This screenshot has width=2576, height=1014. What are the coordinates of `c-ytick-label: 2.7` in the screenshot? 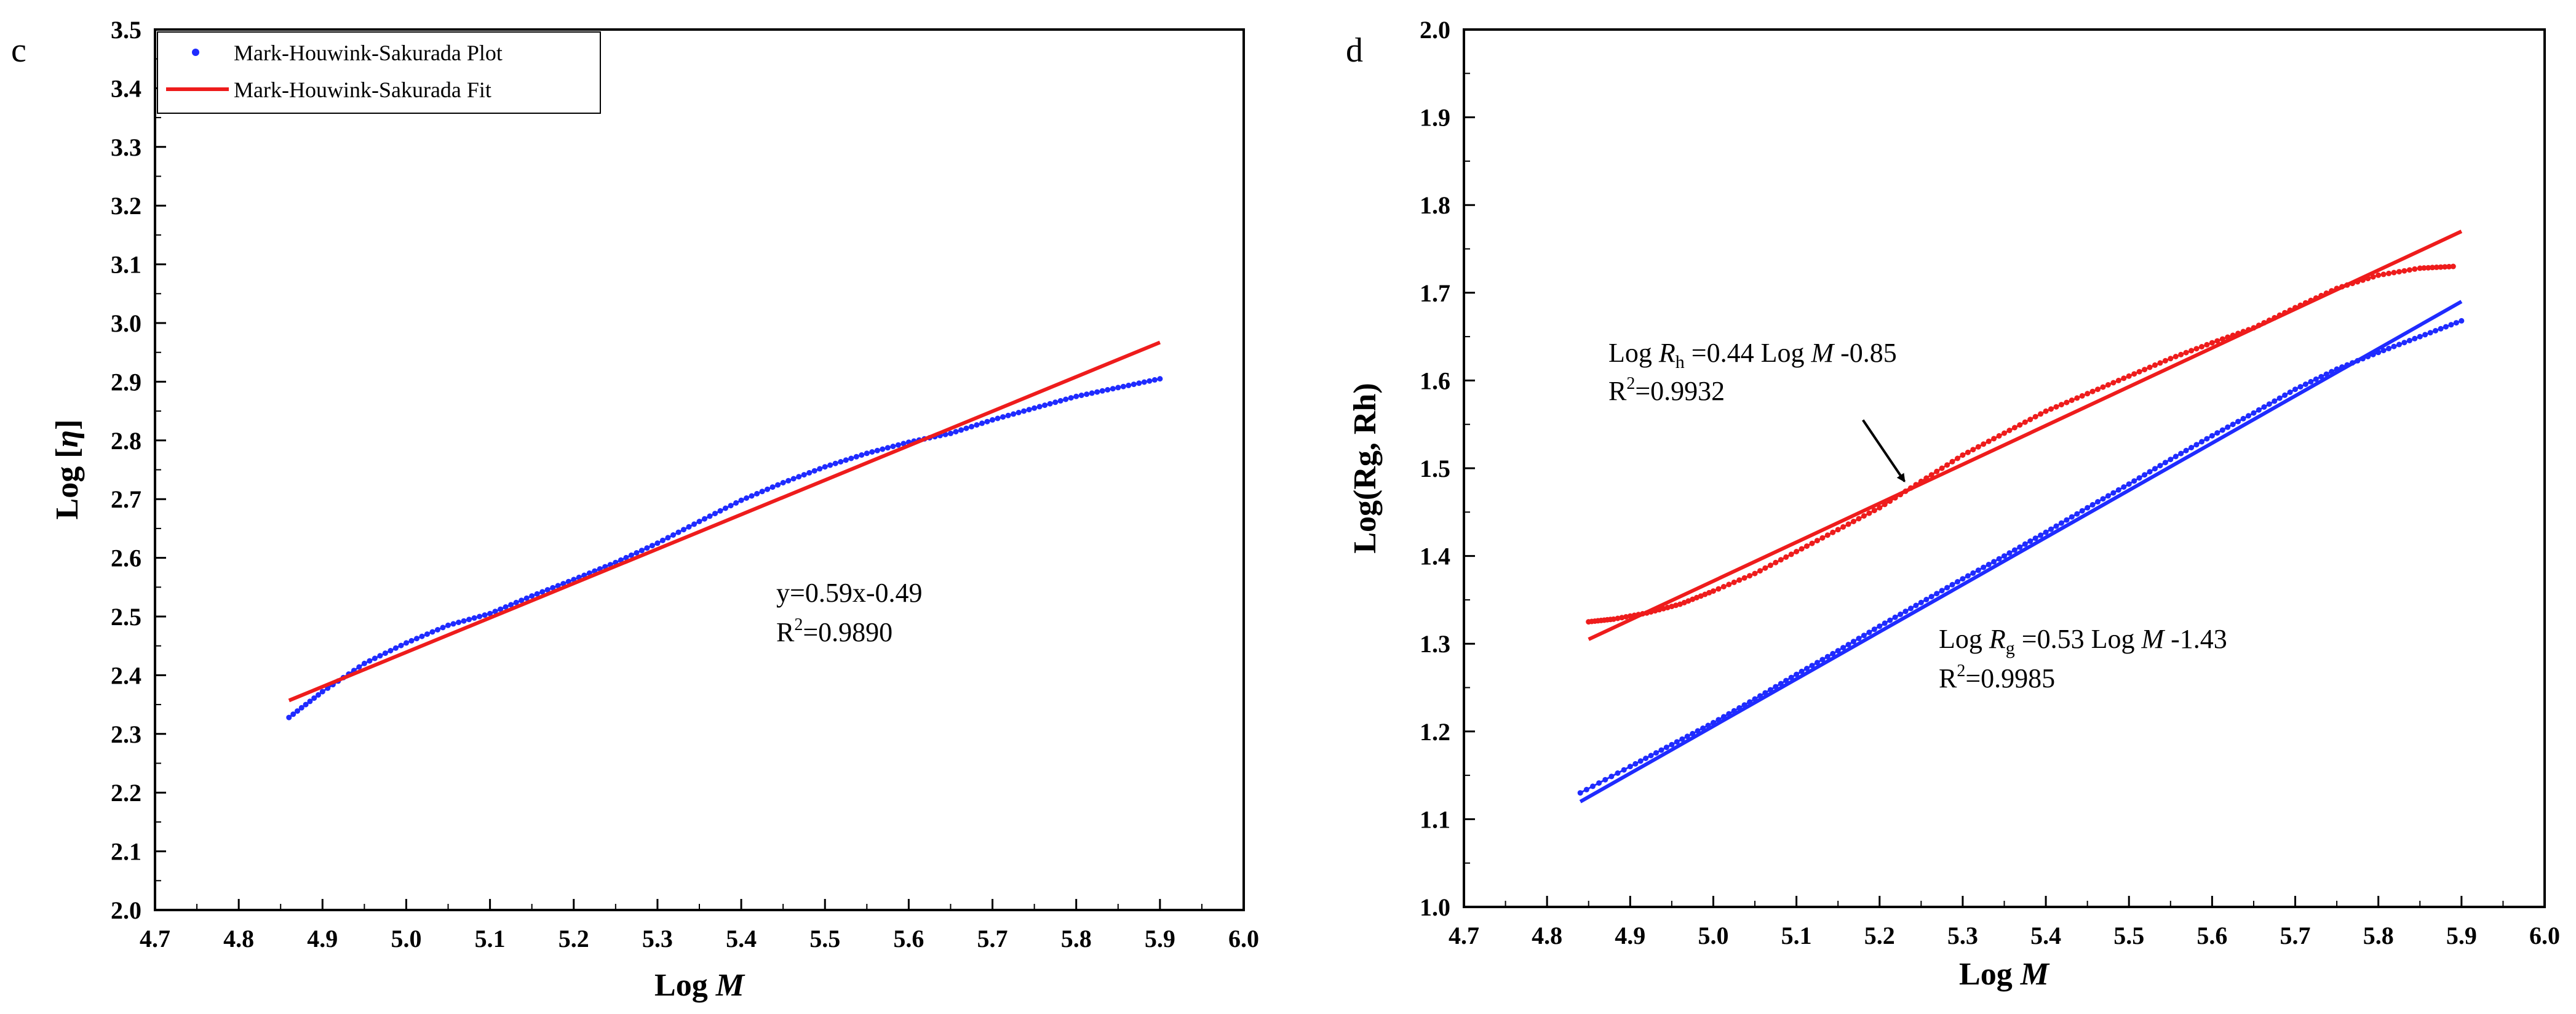 It's located at (126, 499).